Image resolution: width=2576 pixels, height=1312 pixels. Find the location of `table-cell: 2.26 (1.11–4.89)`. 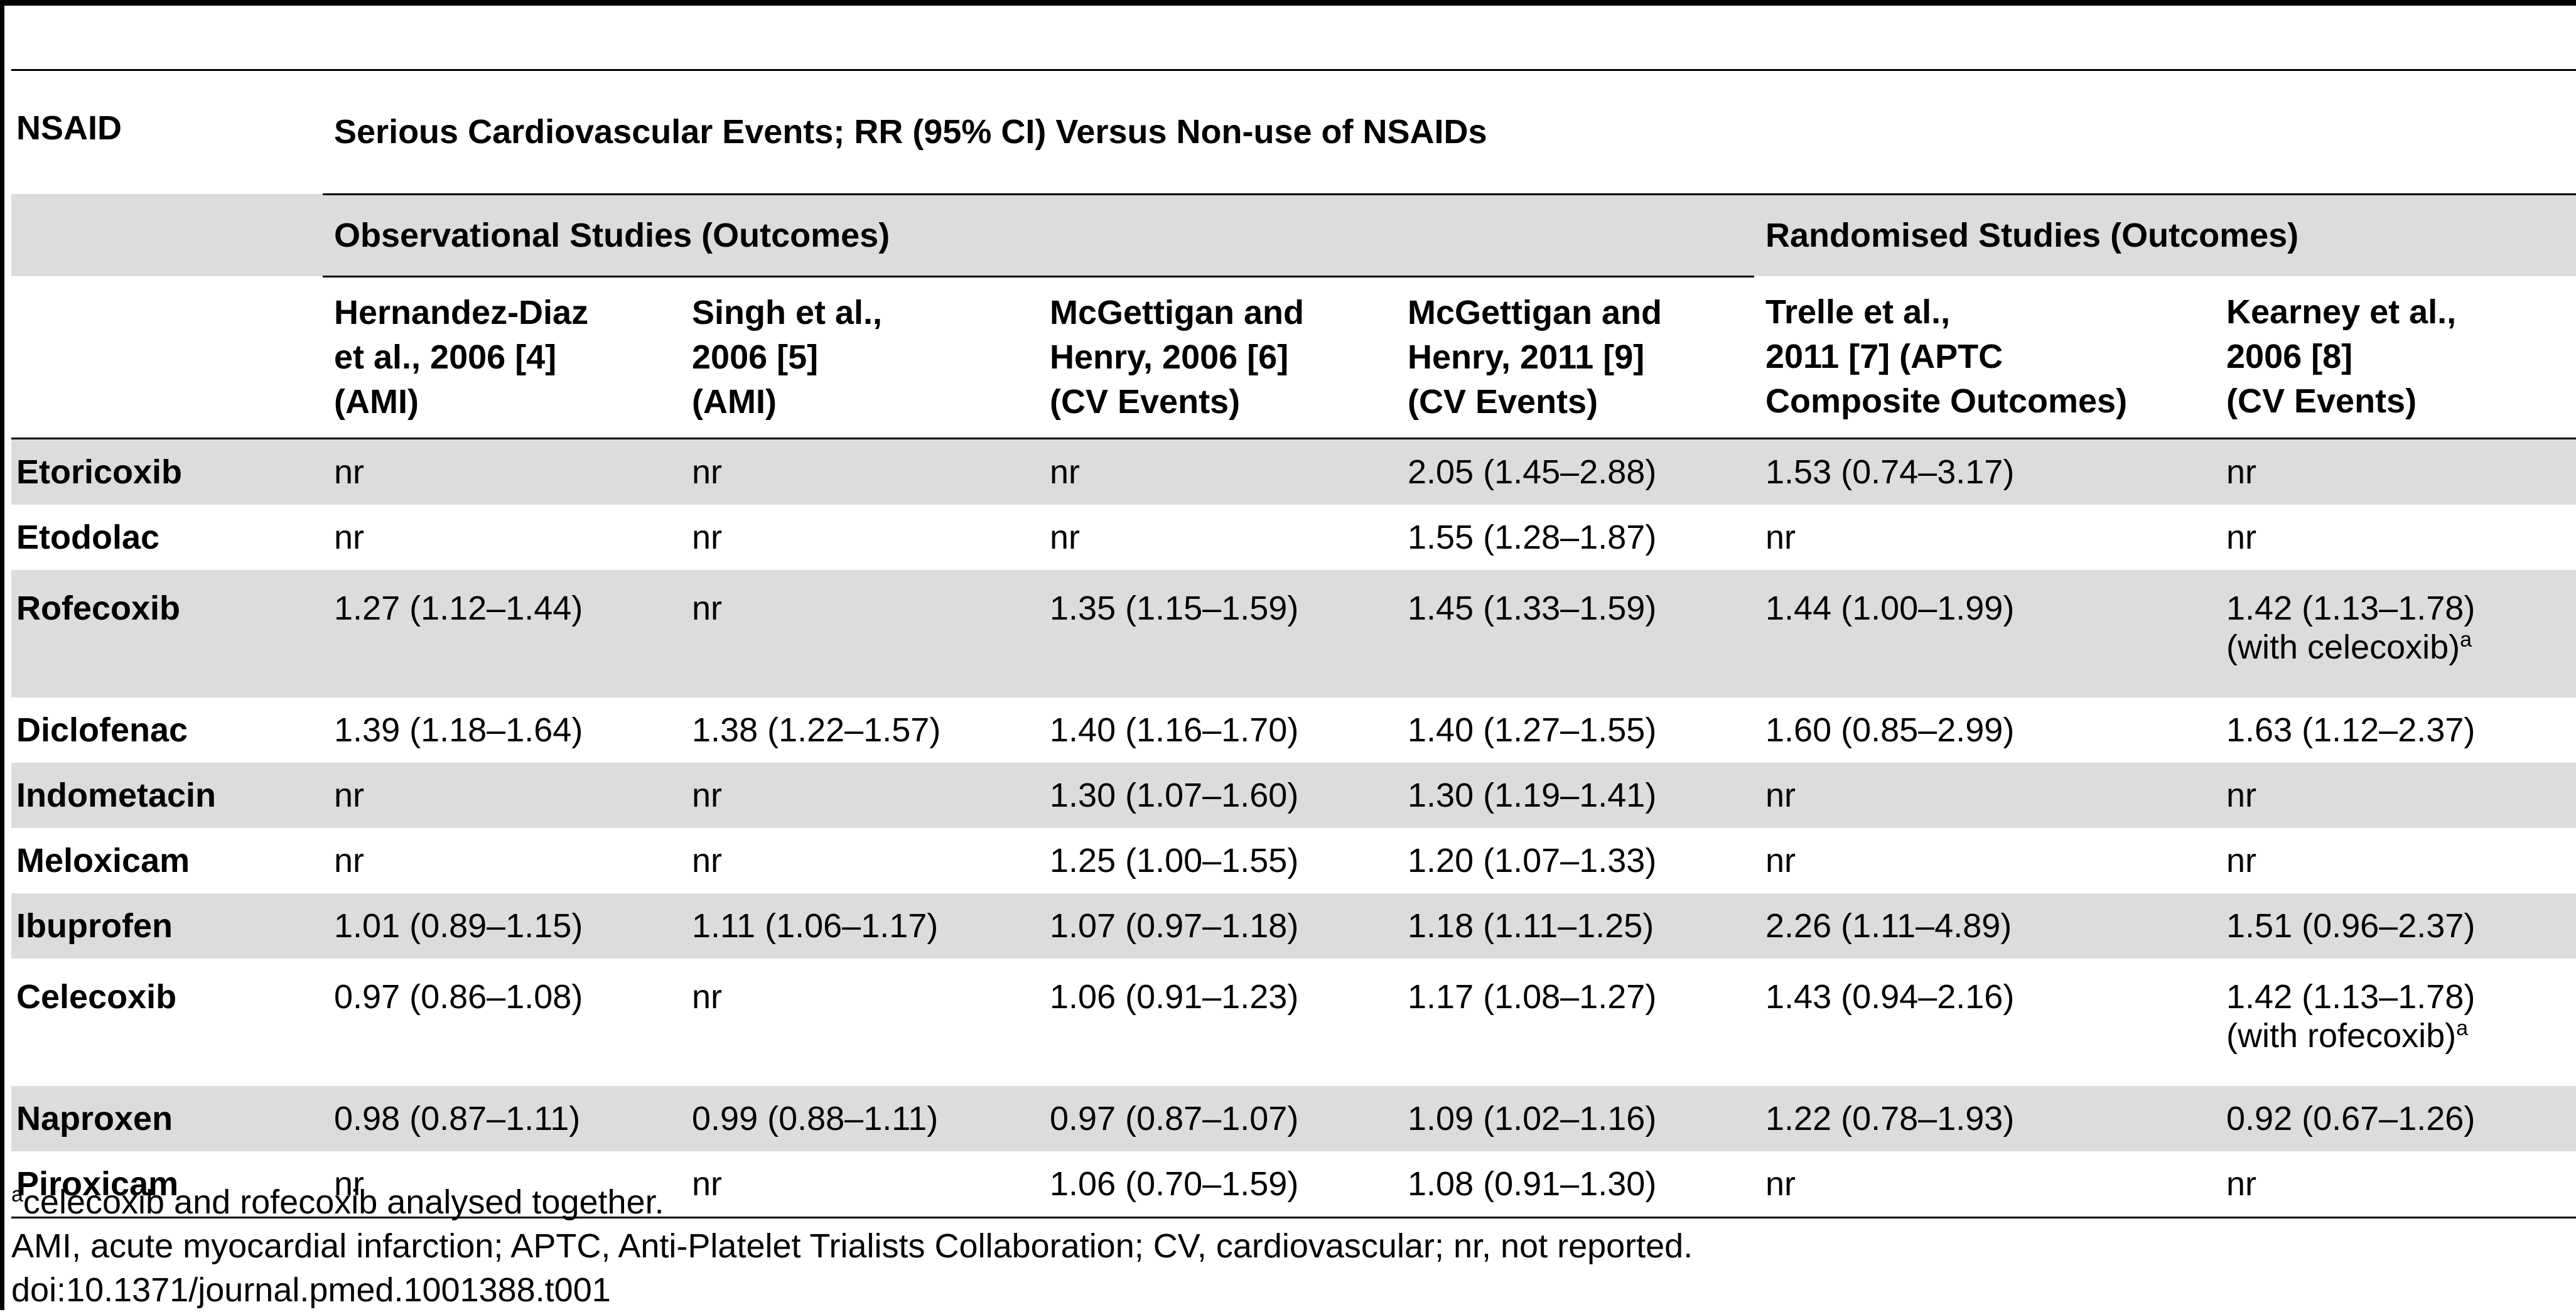

table-cell: 2.26 (1.11–4.89) is located at coordinates (1985, 926).